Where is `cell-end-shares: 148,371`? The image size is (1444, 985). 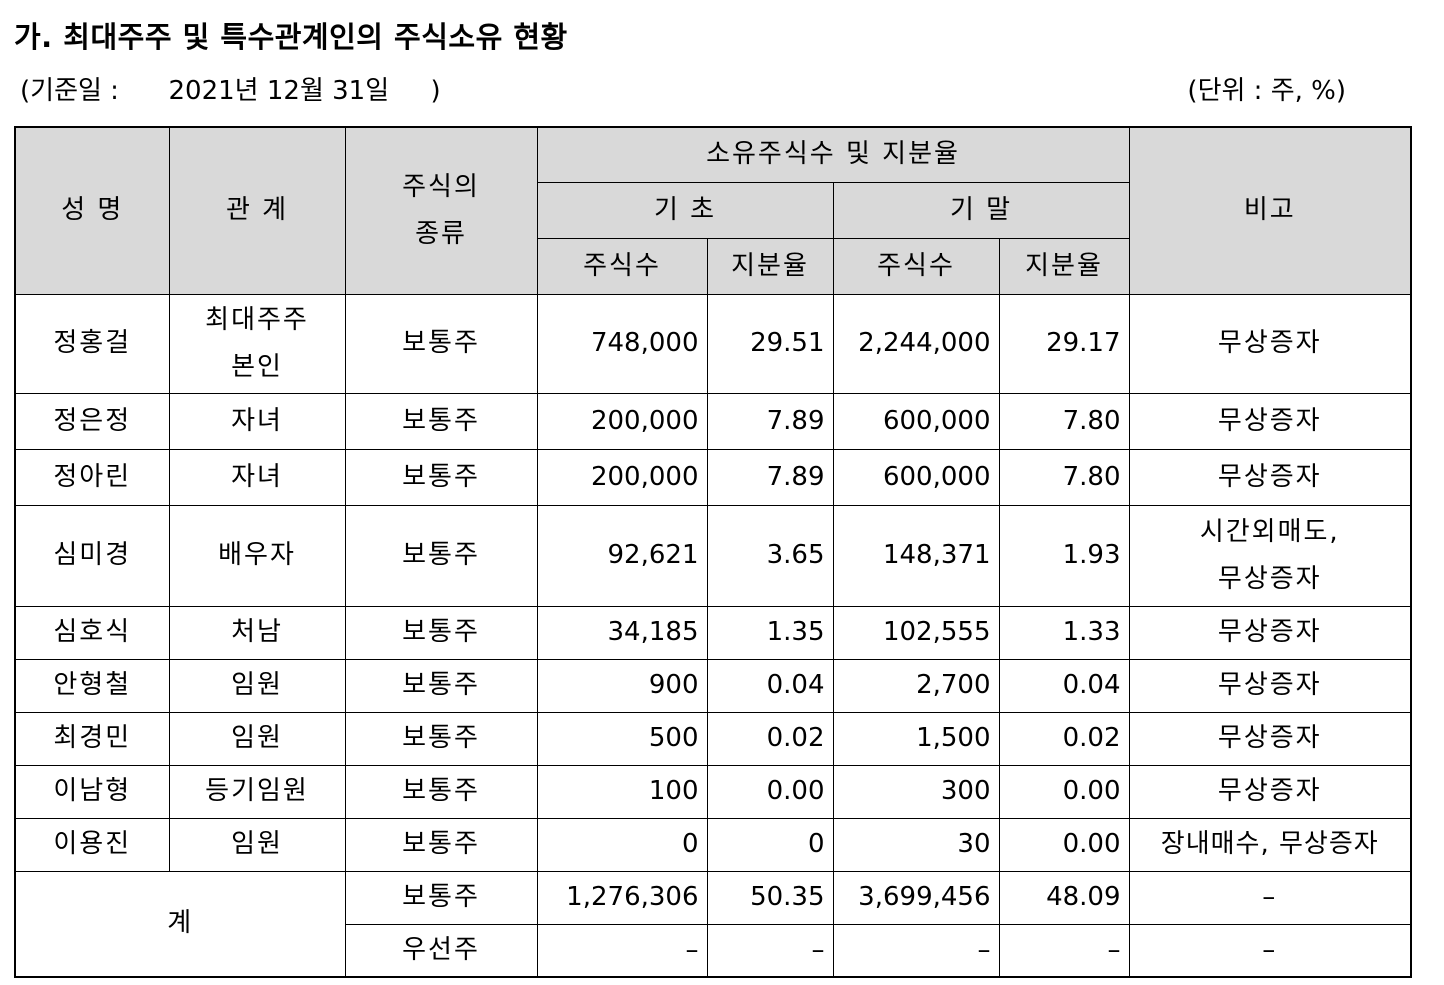 cell-end-shares: 148,371 is located at coordinates (916, 555).